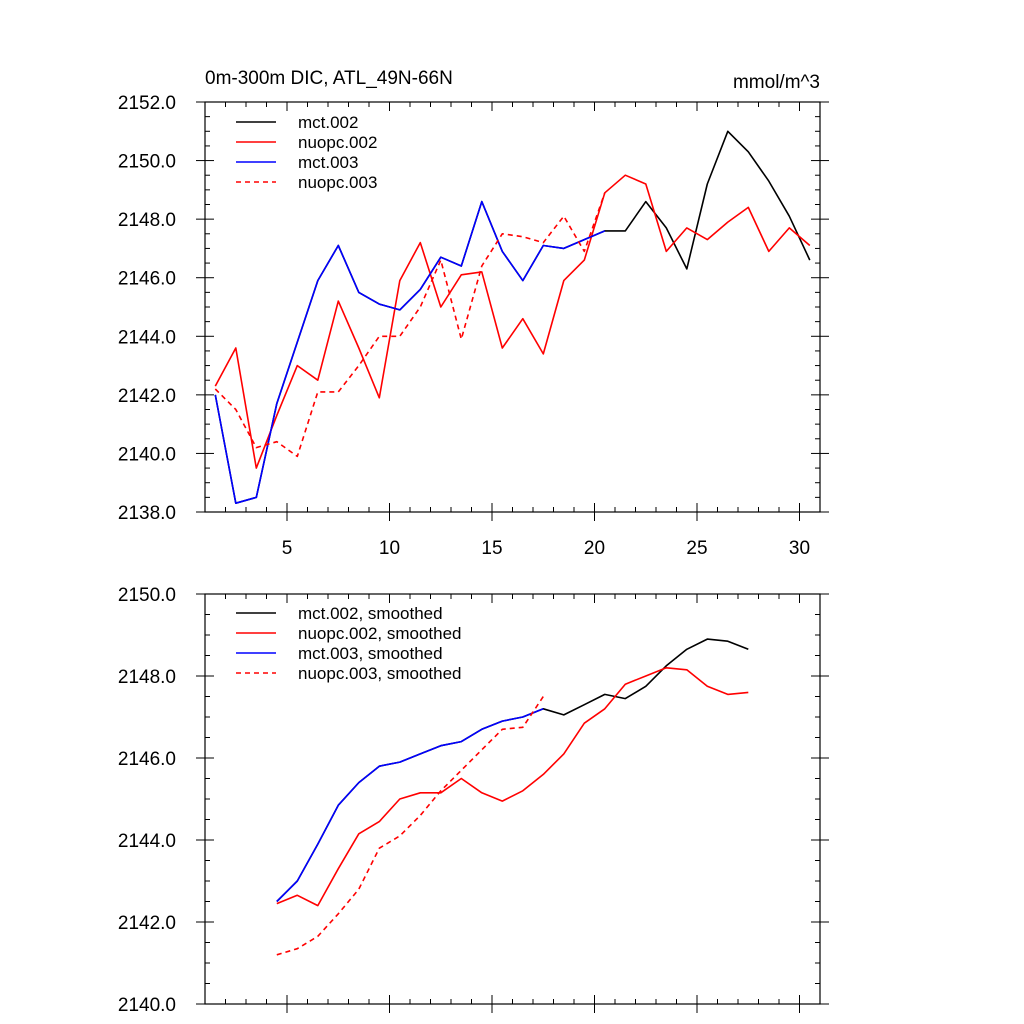  Describe the element at coordinates (287, 548) in the screenshot. I see `top-x-tick-label: 5` at that location.